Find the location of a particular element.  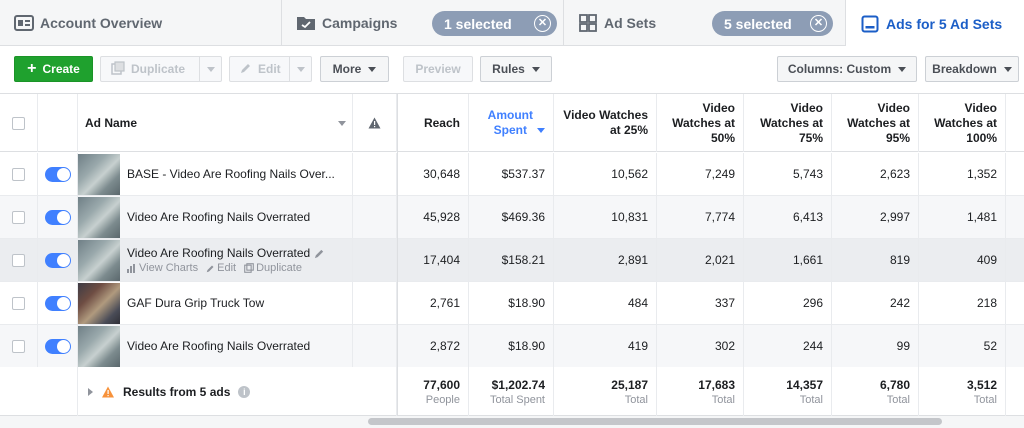

summary-vw25-value: 25,187 is located at coordinates (629, 384).